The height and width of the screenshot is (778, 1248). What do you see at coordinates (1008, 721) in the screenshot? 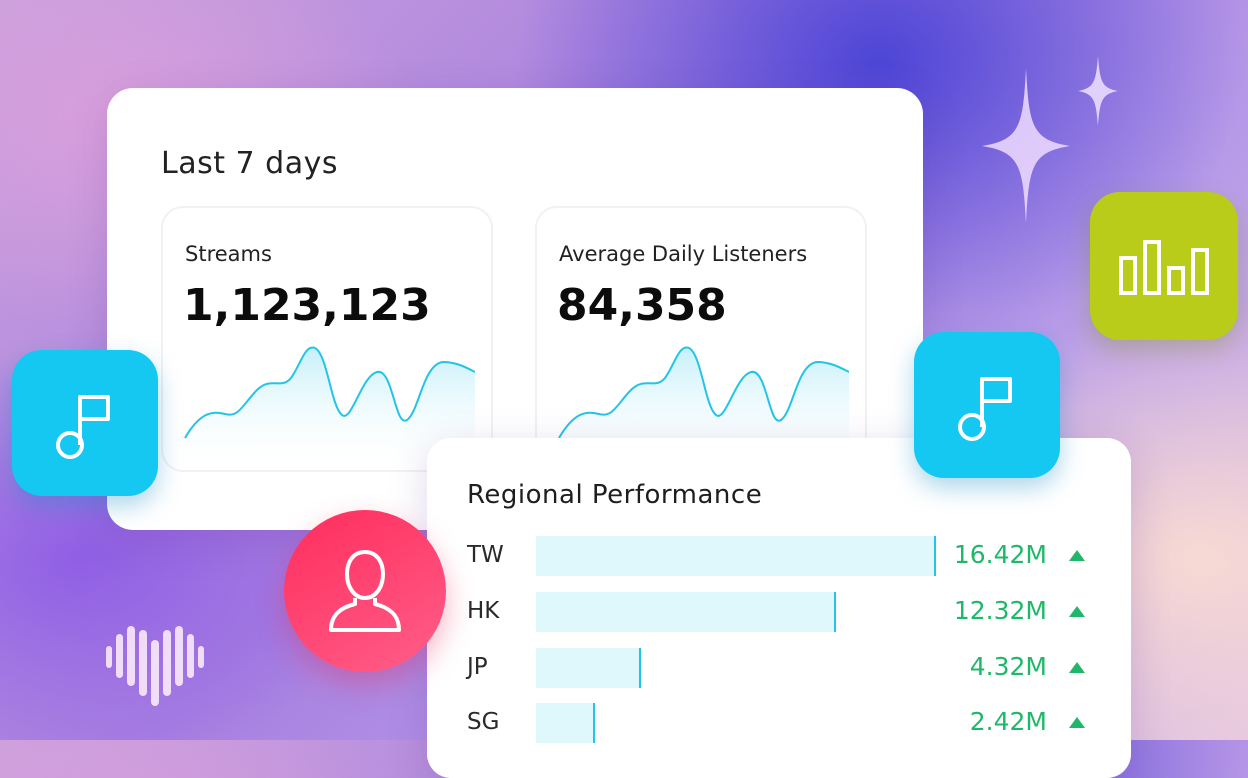
I see `region-value: 2.42M` at bounding box center [1008, 721].